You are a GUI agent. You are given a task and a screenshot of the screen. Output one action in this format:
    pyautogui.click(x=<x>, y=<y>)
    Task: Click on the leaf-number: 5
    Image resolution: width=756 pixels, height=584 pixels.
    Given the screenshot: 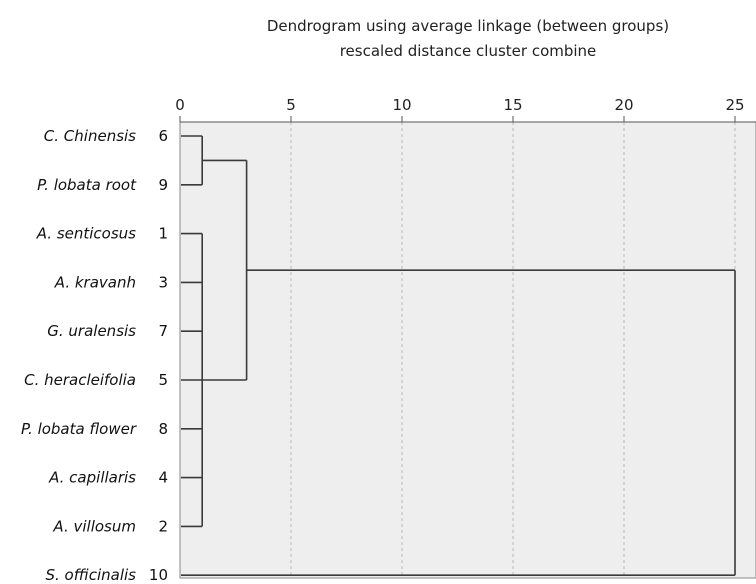 What is the action you would take?
    pyautogui.click(x=163, y=380)
    